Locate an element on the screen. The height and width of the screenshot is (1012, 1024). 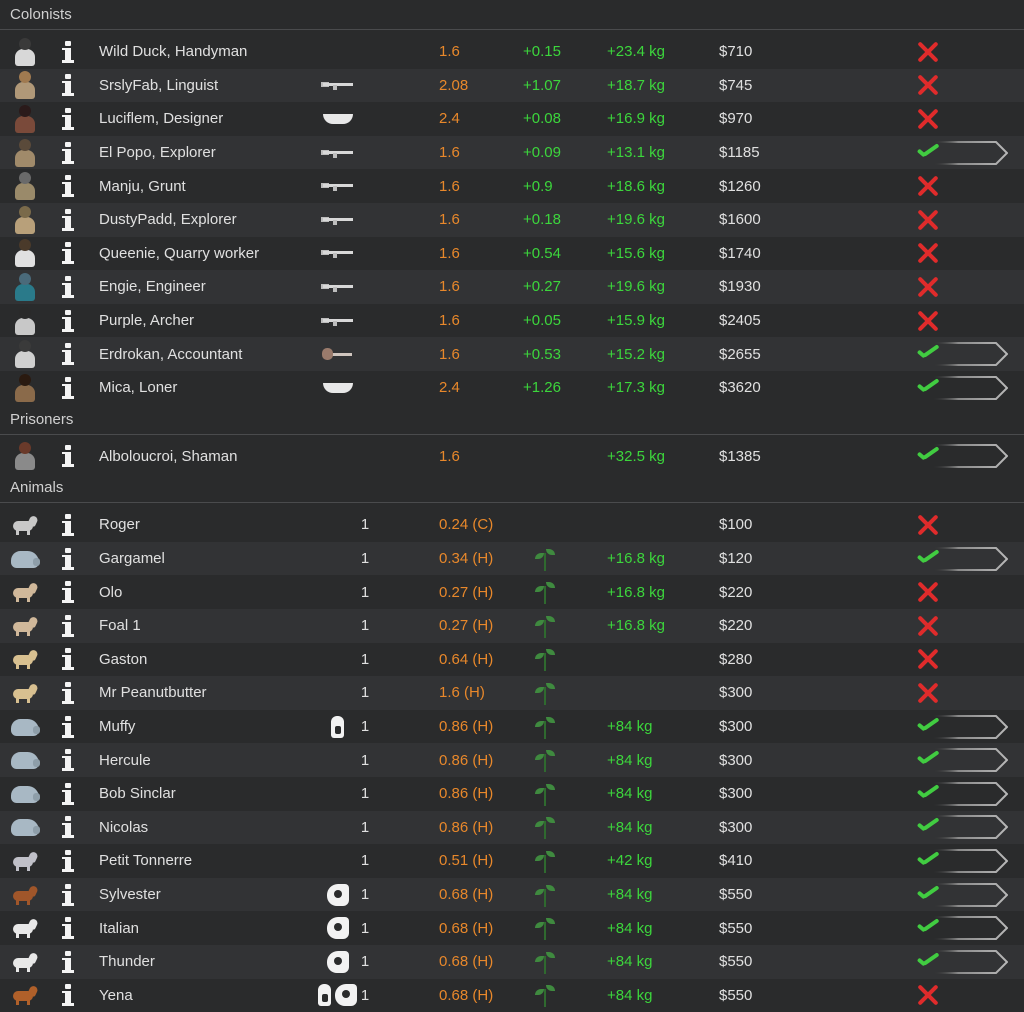
pawn-row: Bob Sinclar 1 0.86 (H) +84 kg $300 is located at coordinates (512, 794).